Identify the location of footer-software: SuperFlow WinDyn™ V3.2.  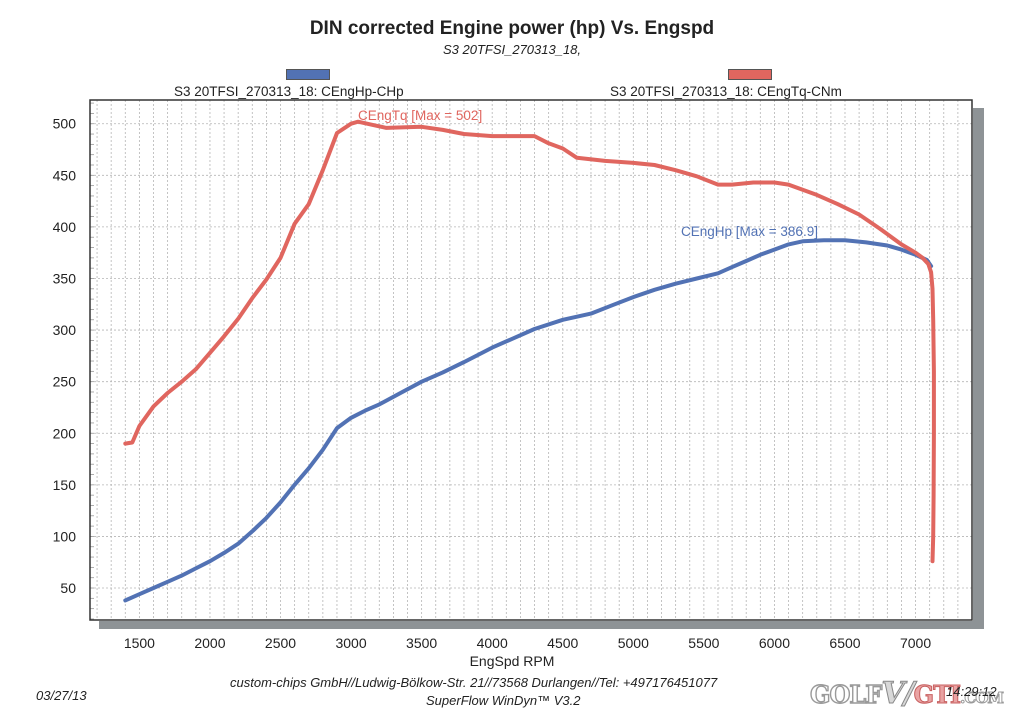
(503, 700).